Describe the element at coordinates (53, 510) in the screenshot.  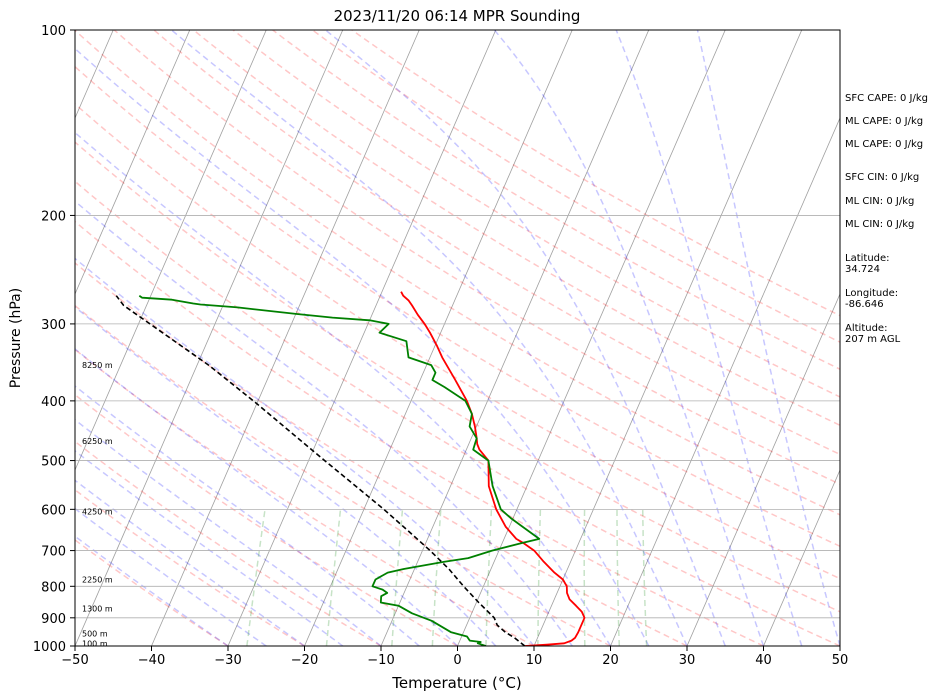
I see `y-tick-label: 600` at that location.